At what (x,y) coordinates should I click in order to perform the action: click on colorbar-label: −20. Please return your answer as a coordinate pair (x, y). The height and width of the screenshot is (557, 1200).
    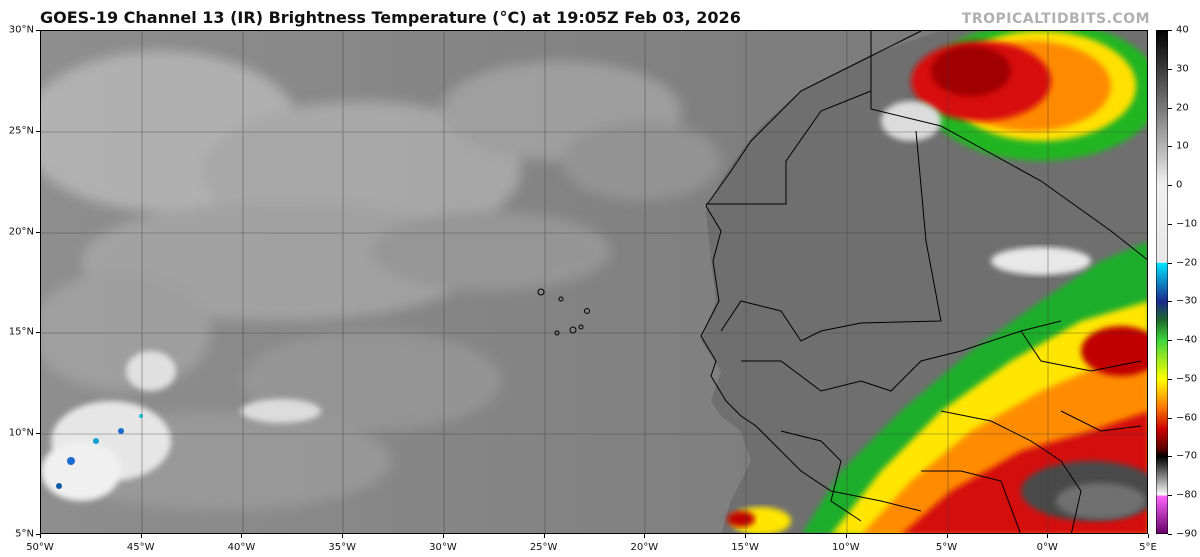
    Looking at the image, I should click on (1187, 263).